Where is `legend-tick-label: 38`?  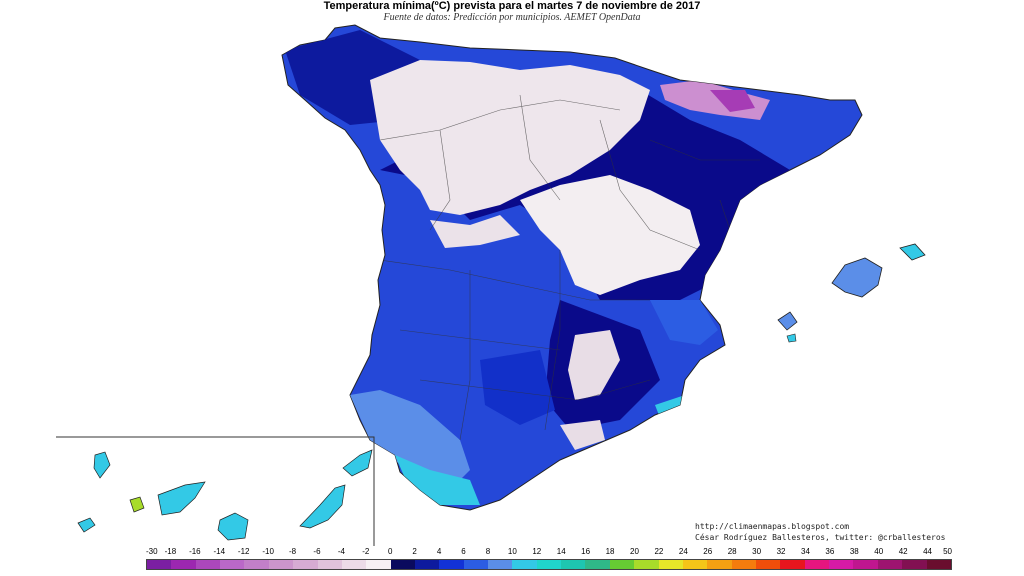
legend-tick-label: 38 is located at coordinates (854, 551).